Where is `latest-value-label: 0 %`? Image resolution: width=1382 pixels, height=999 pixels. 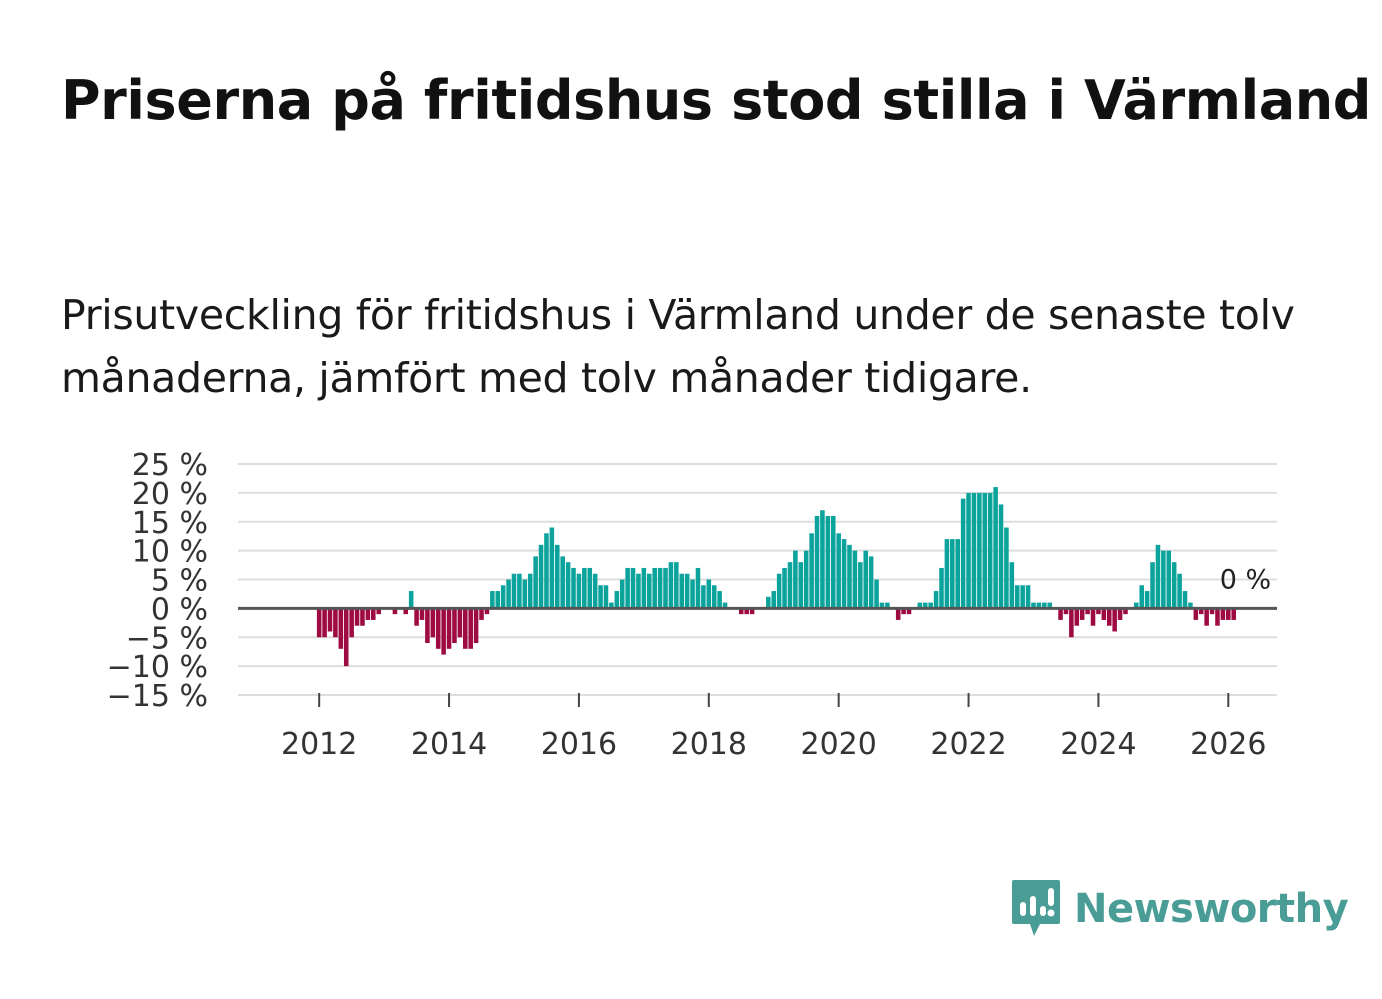 latest-value-label: 0 % is located at coordinates (1245, 579).